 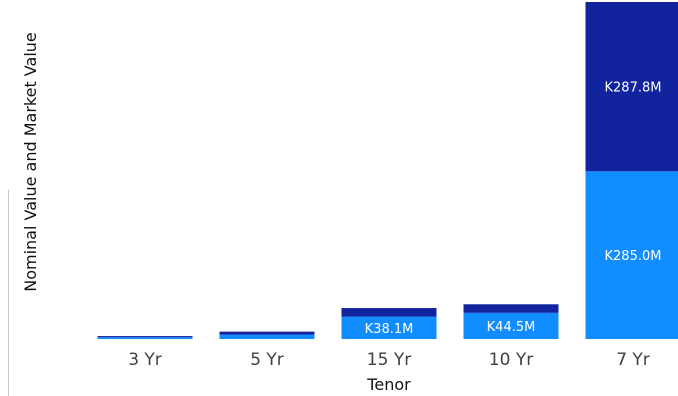 I want to click on x-tick-label-15-yr: 15 Yr, so click(x=389, y=360).